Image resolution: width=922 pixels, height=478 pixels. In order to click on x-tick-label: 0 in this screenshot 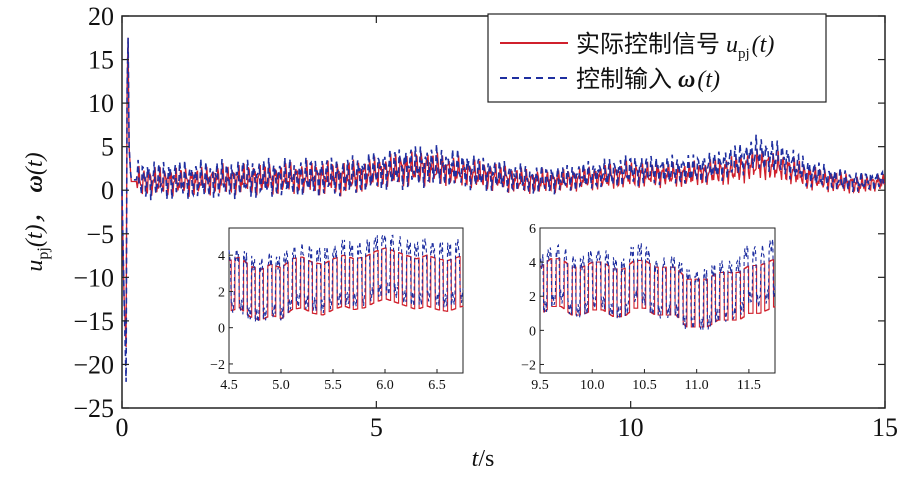, I will do `click(122, 427)`.